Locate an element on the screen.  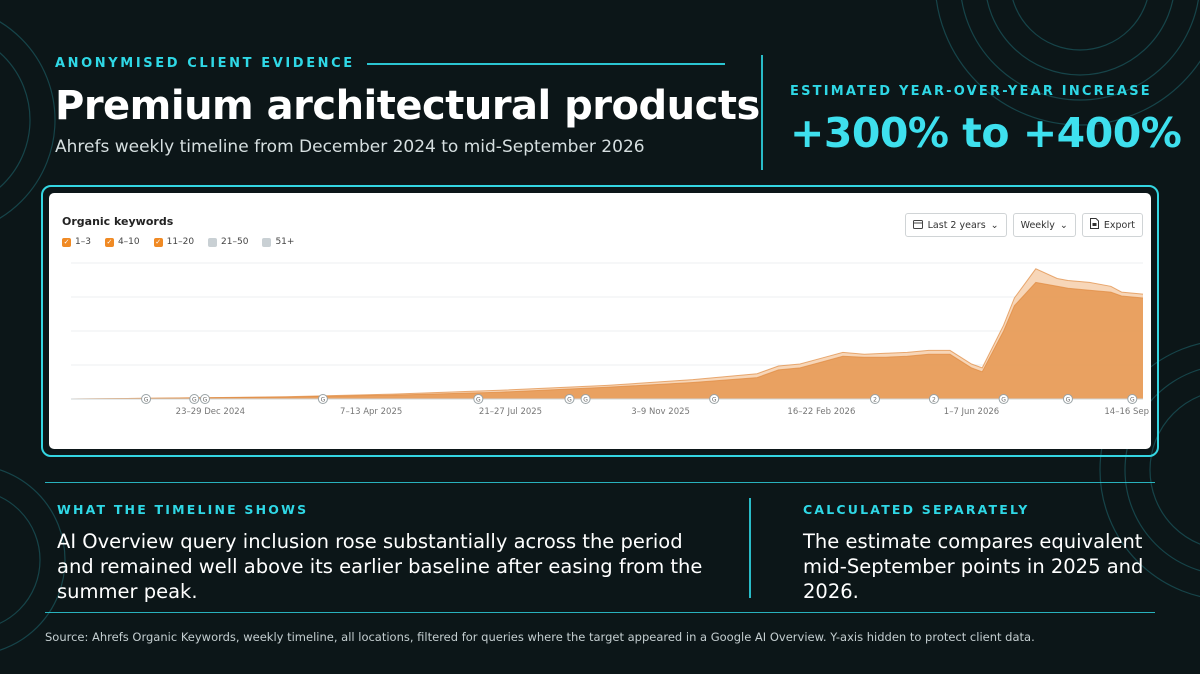
legend-label: 1–3 is located at coordinates (83, 242).